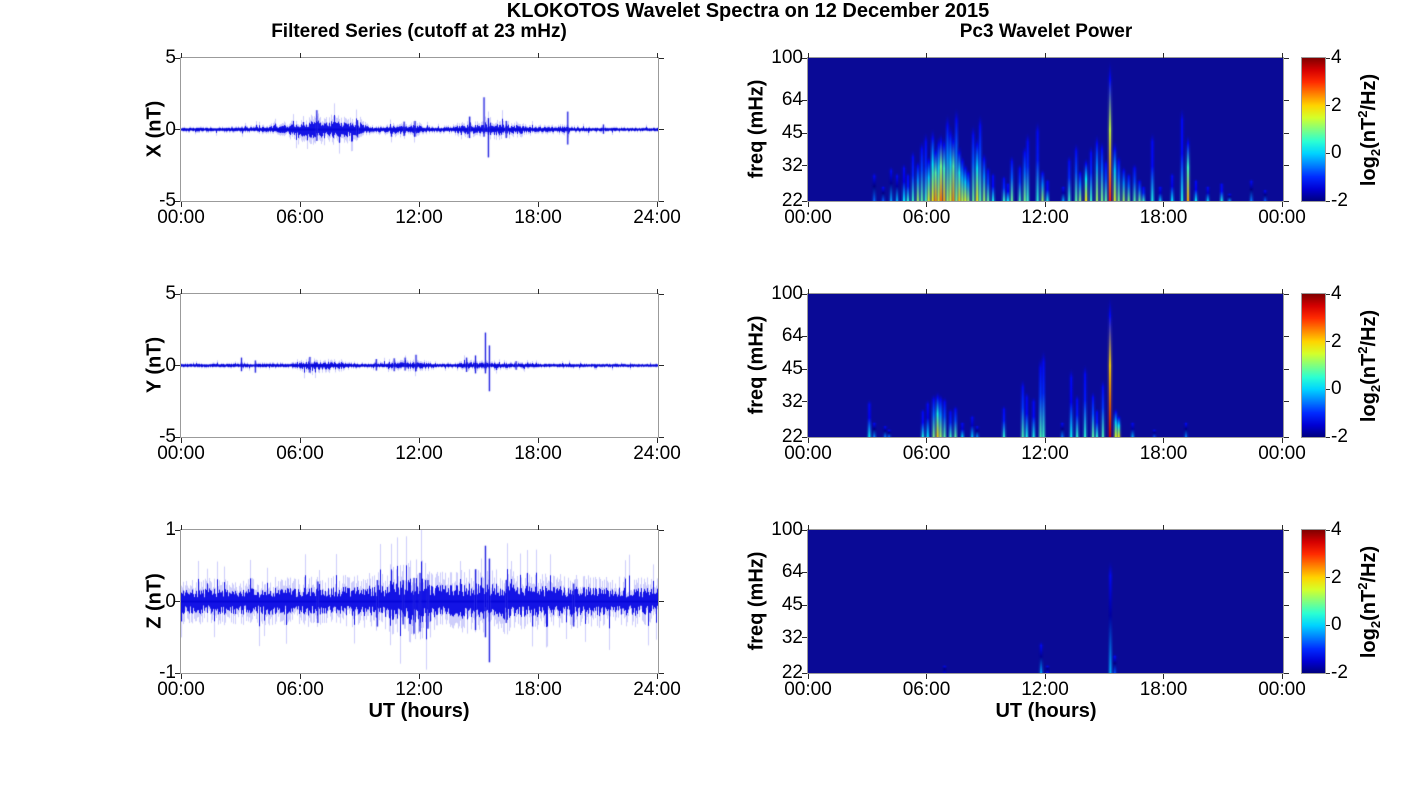  I want to click on colorbar-tick-label: 2, so click(1336, 577).